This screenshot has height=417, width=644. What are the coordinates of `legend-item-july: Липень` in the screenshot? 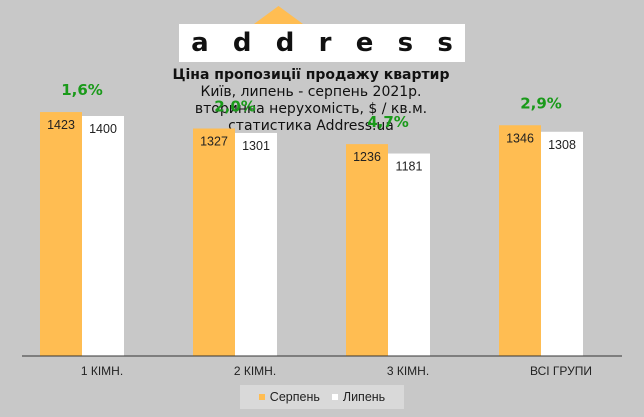 It's located at (358, 397).